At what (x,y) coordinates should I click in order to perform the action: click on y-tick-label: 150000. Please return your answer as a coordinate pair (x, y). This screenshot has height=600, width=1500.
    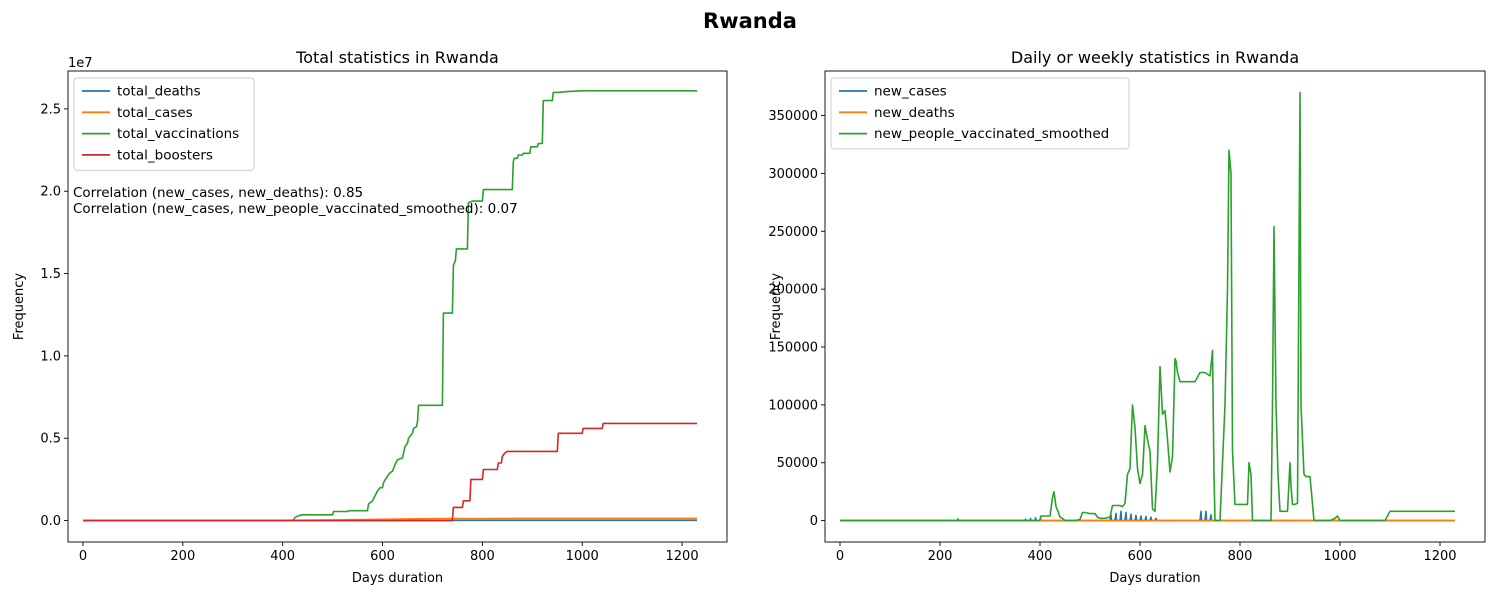
    Looking at the image, I should click on (793, 348).